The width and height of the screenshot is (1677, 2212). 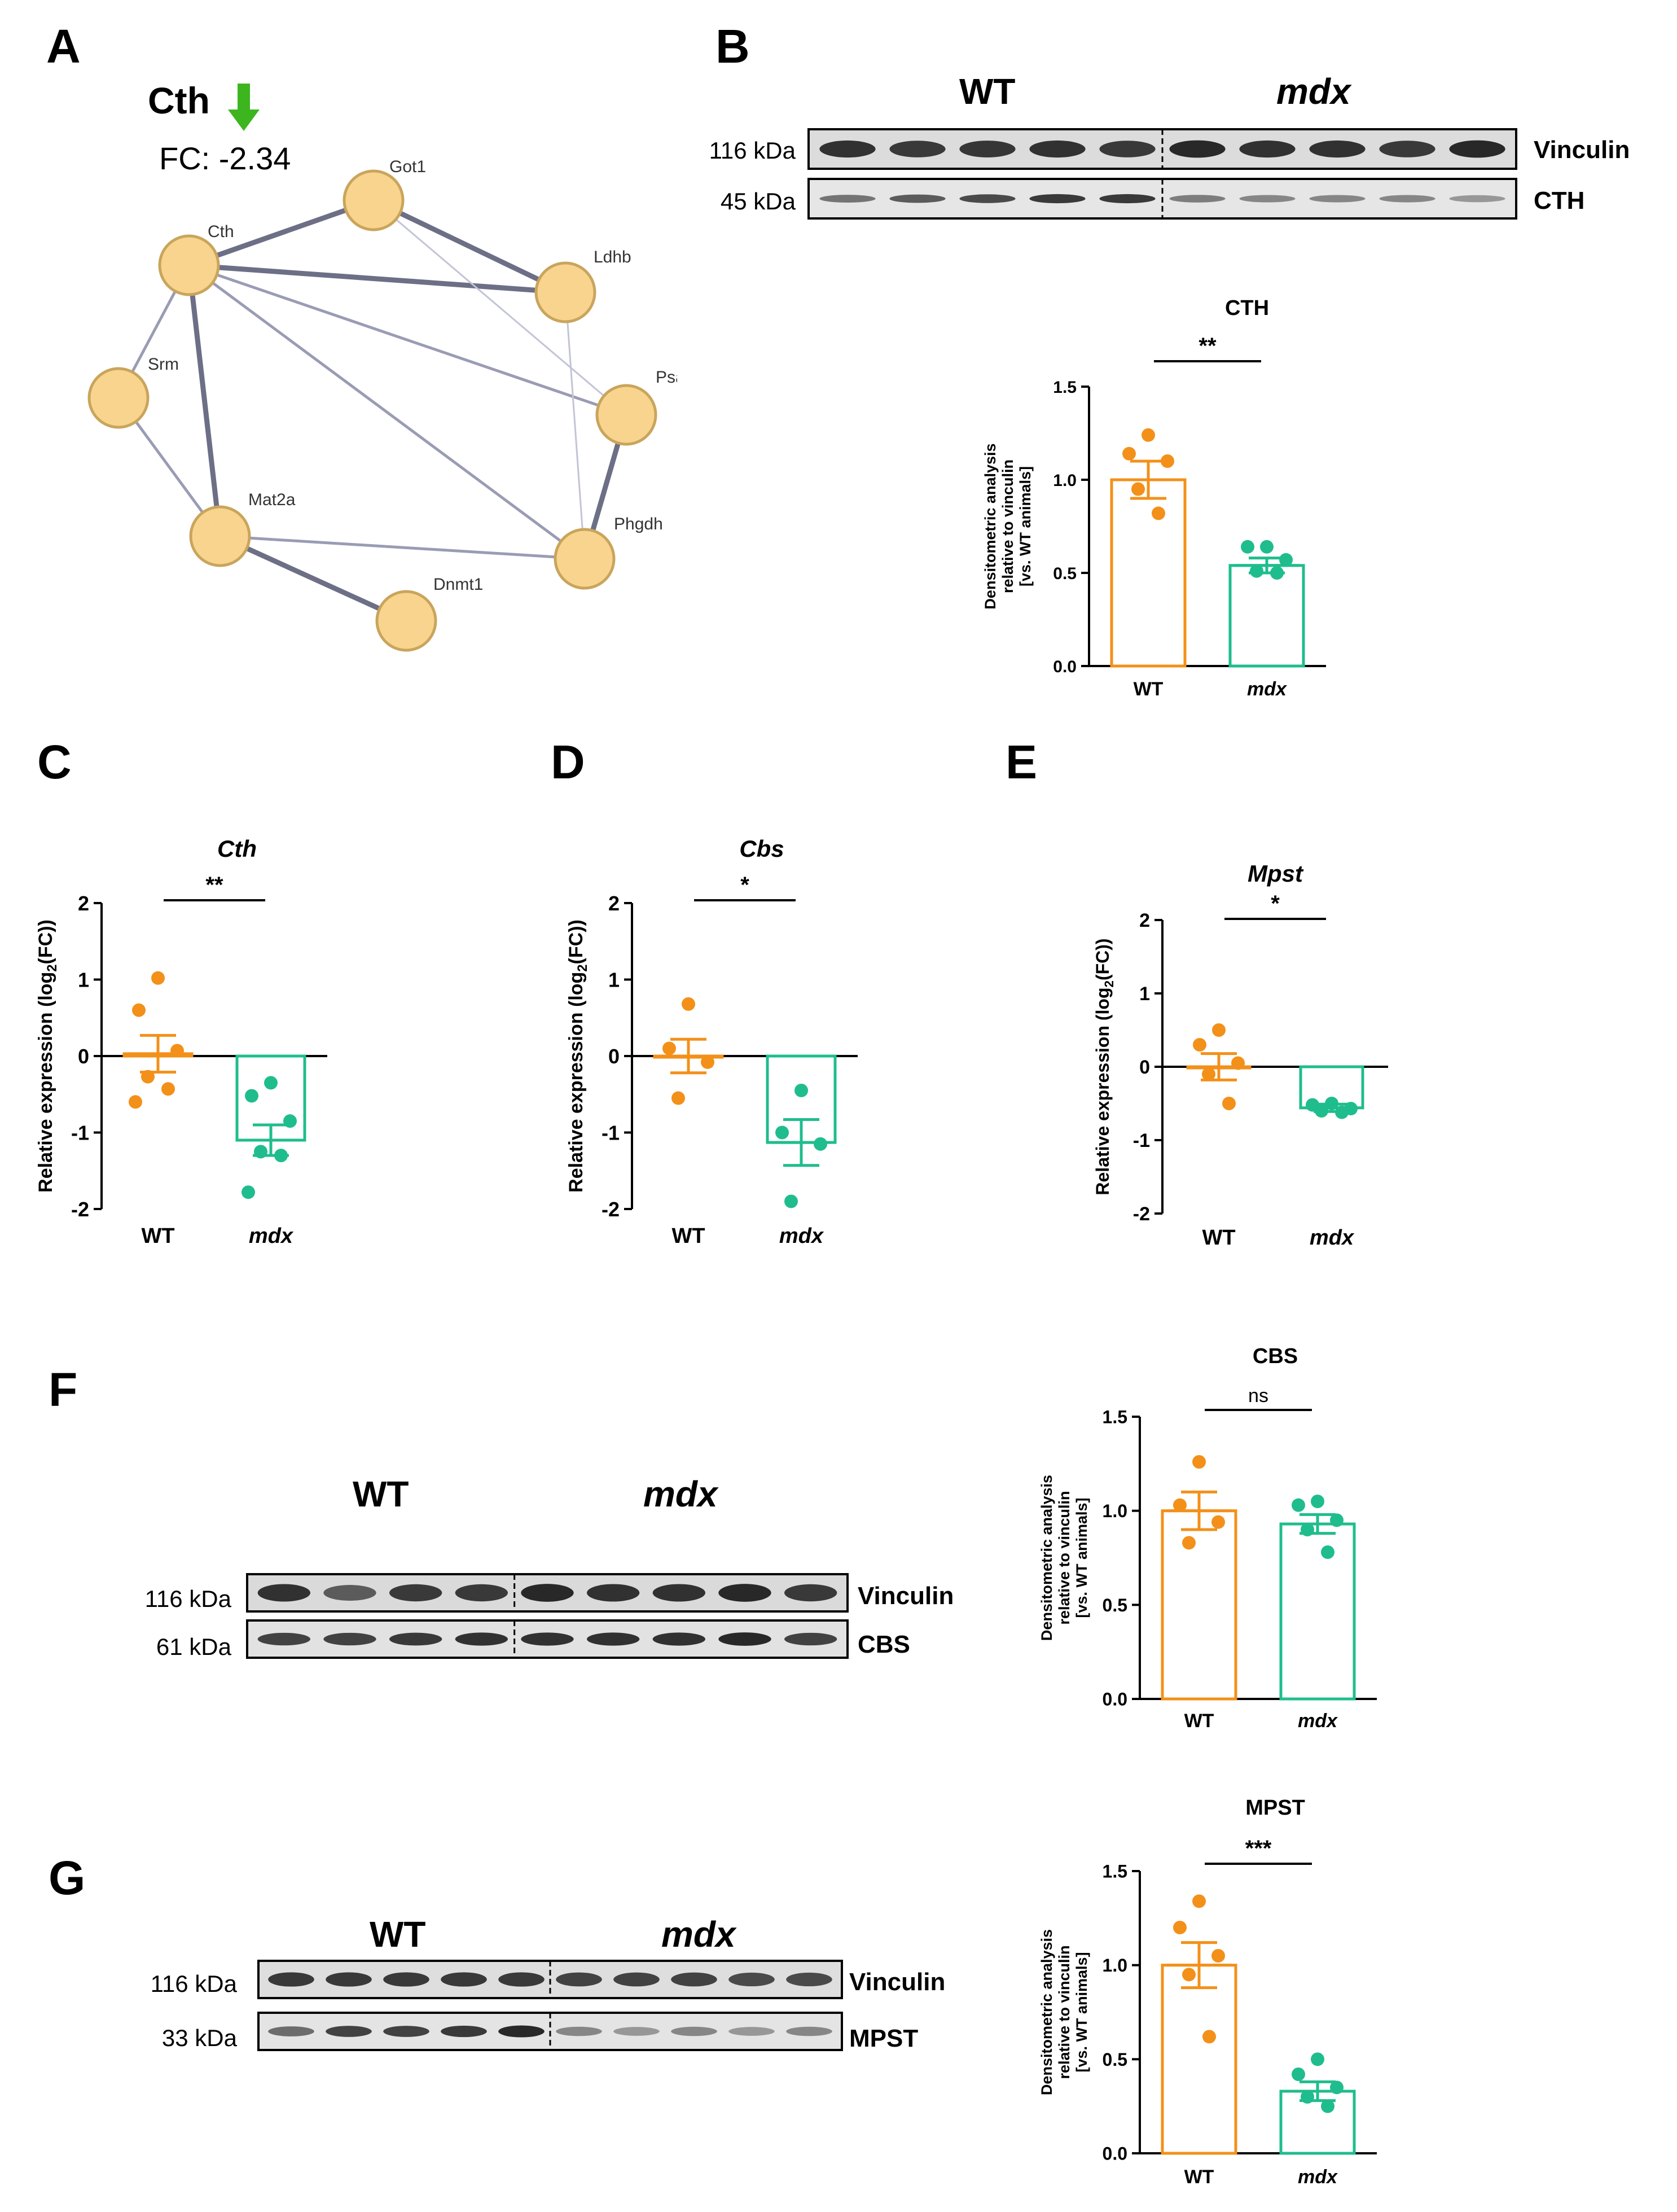 I want to click on network-node-psat1, so click(x=626, y=415).